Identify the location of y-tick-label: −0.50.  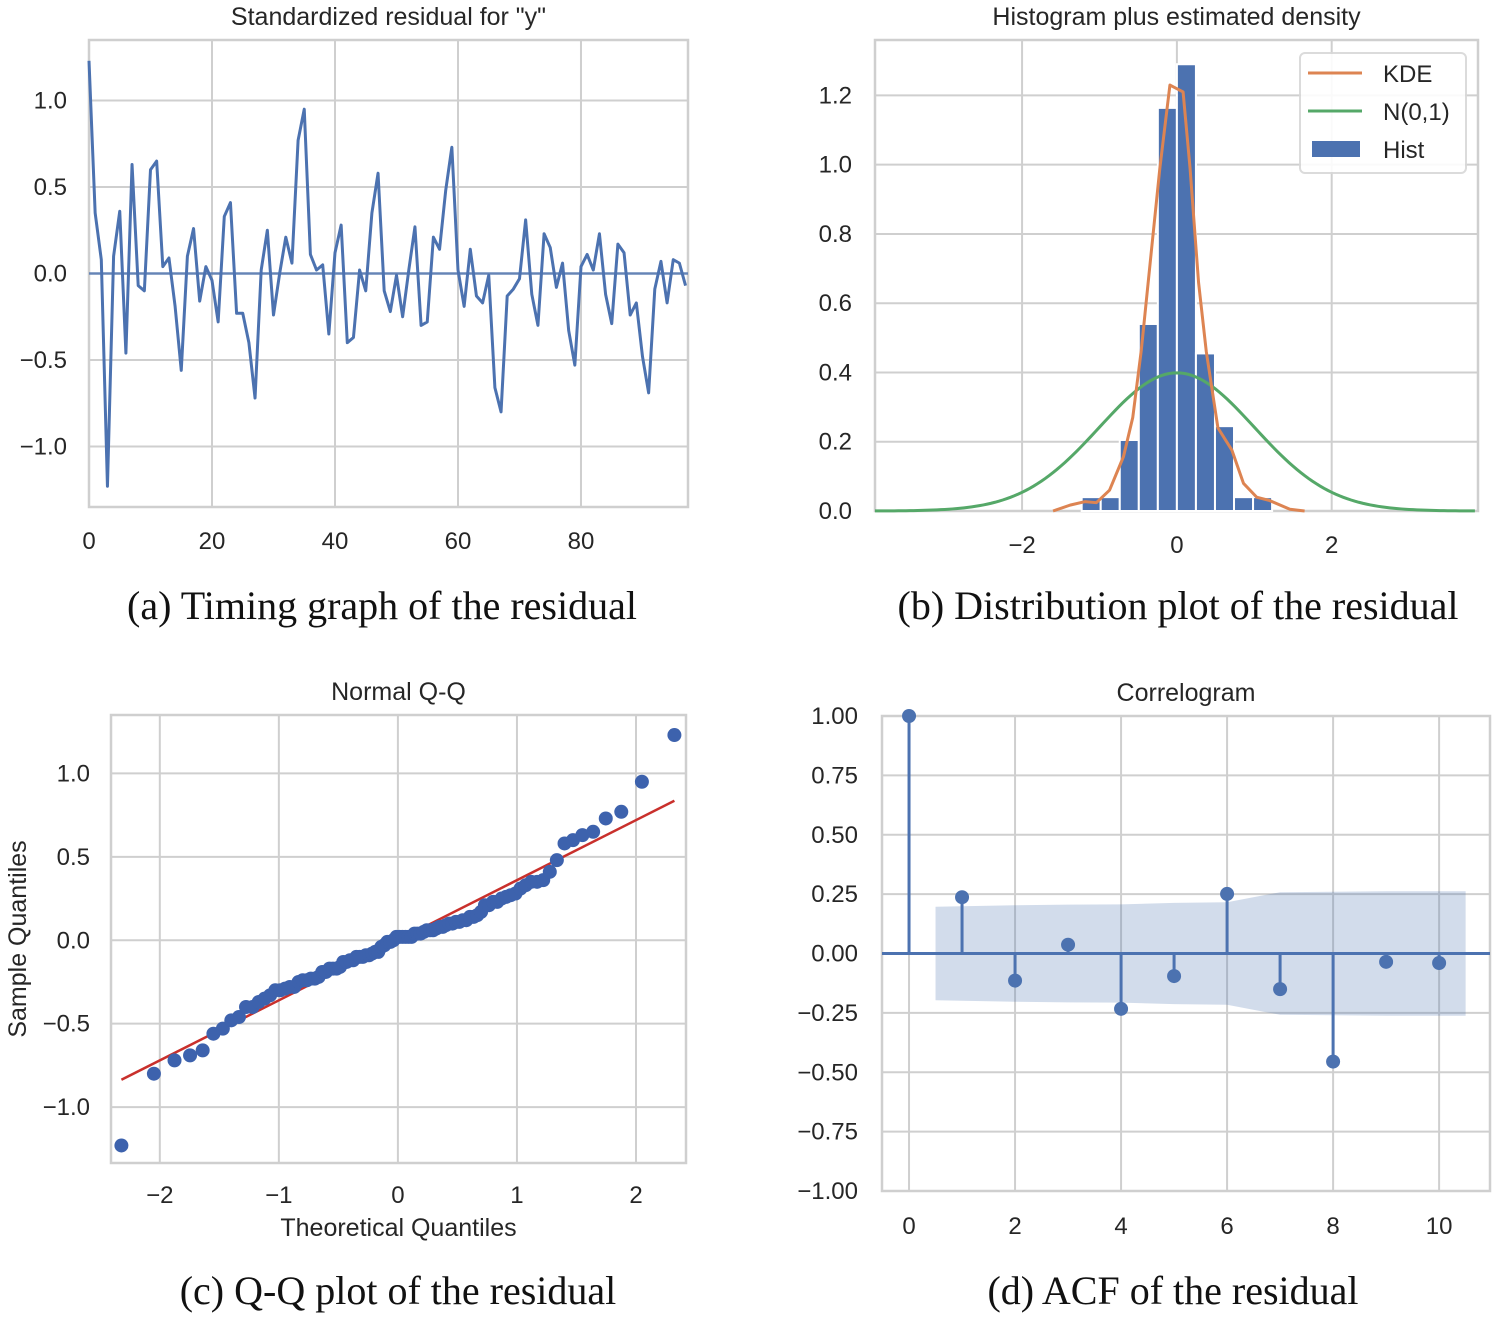
(827, 1072).